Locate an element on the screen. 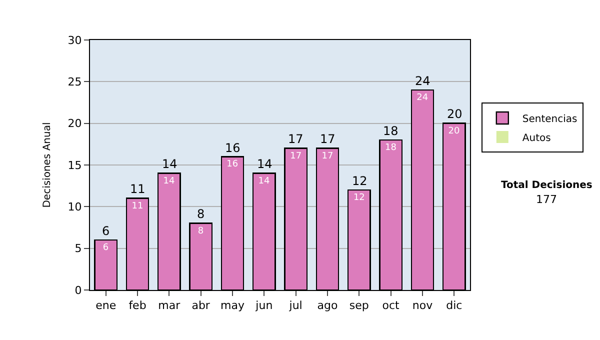 This screenshot has height=340, width=600. total-label: 16 is located at coordinates (232, 148).